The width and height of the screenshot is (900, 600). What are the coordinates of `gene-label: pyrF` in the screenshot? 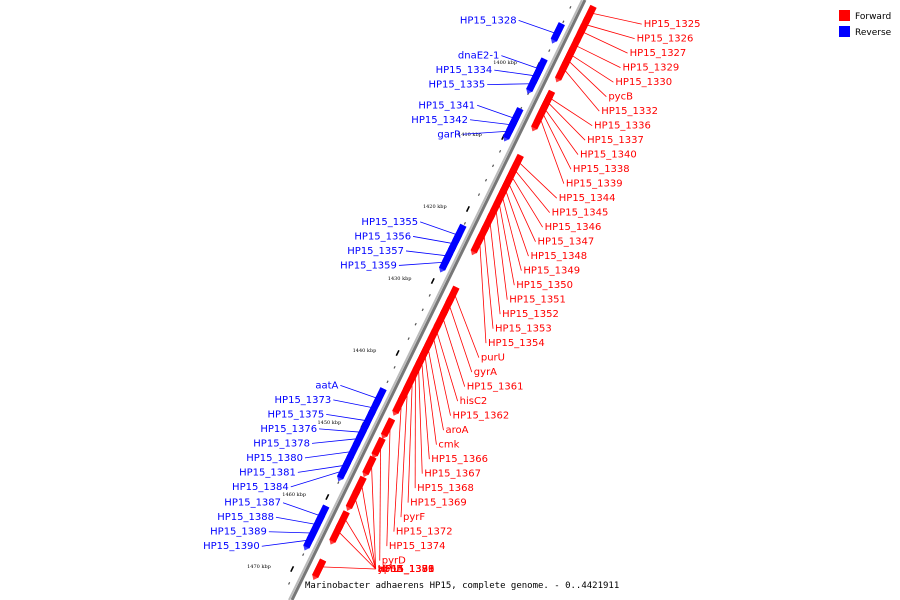 It's located at (414, 517).